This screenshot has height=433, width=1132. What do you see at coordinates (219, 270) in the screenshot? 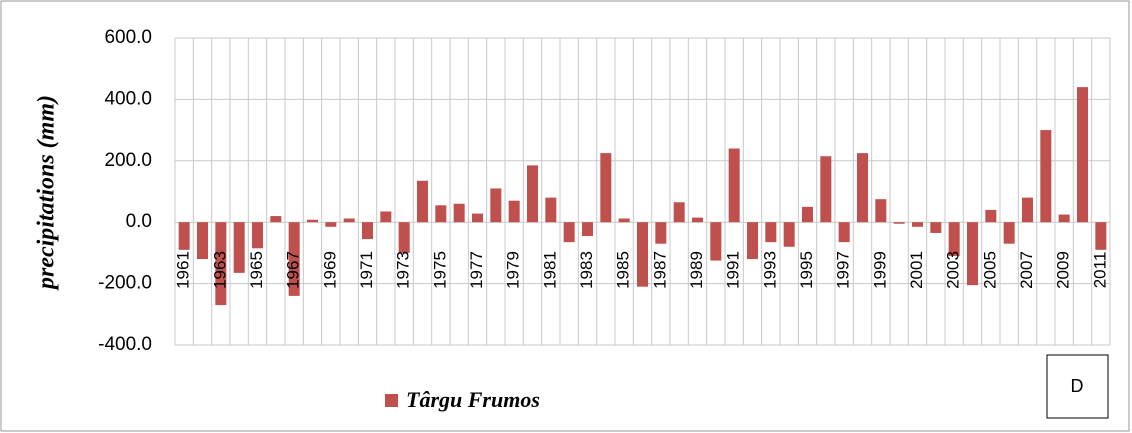
I see `x-tick-label: 1963` at bounding box center [219, 270].